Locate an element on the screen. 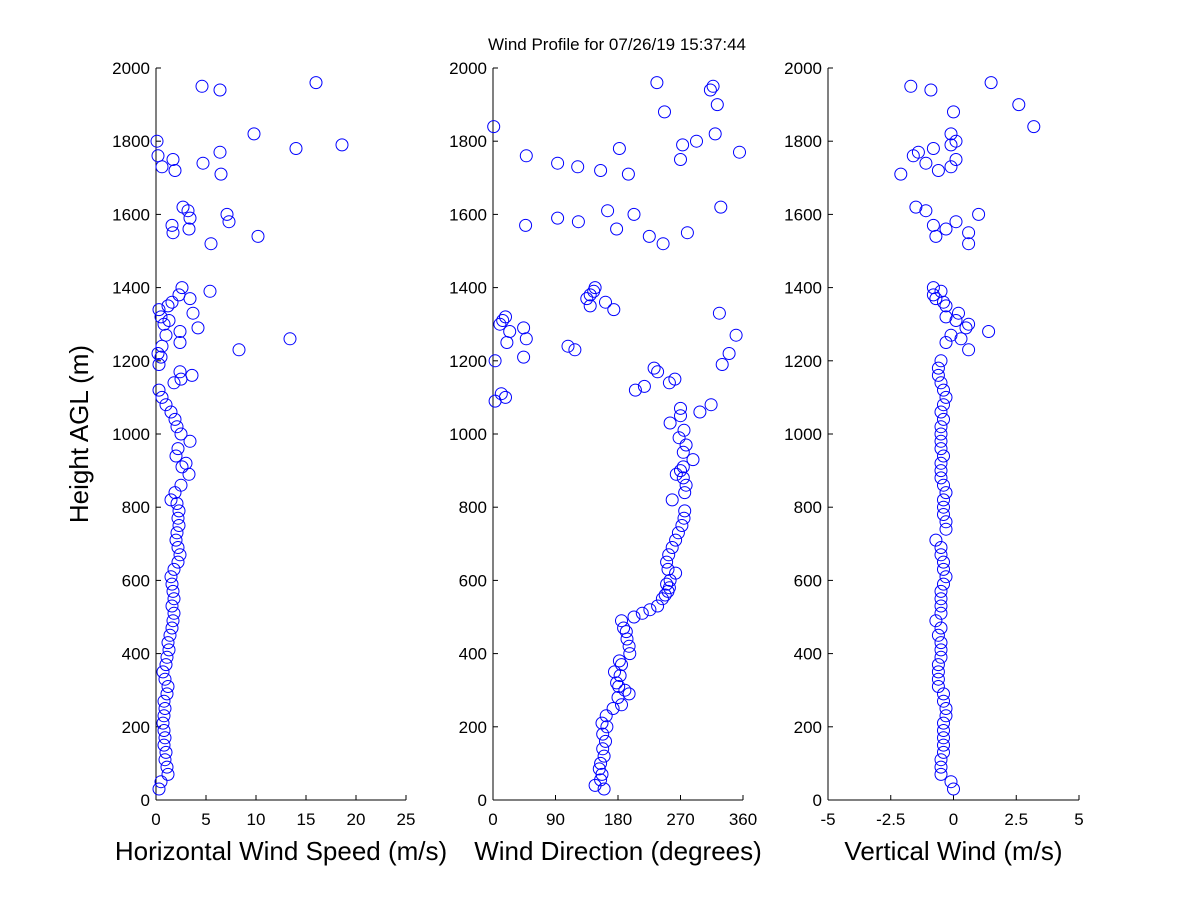 This screenshot has height=900, width=1200. y-tick-label: 1600 is located at coordinates (803, 214).